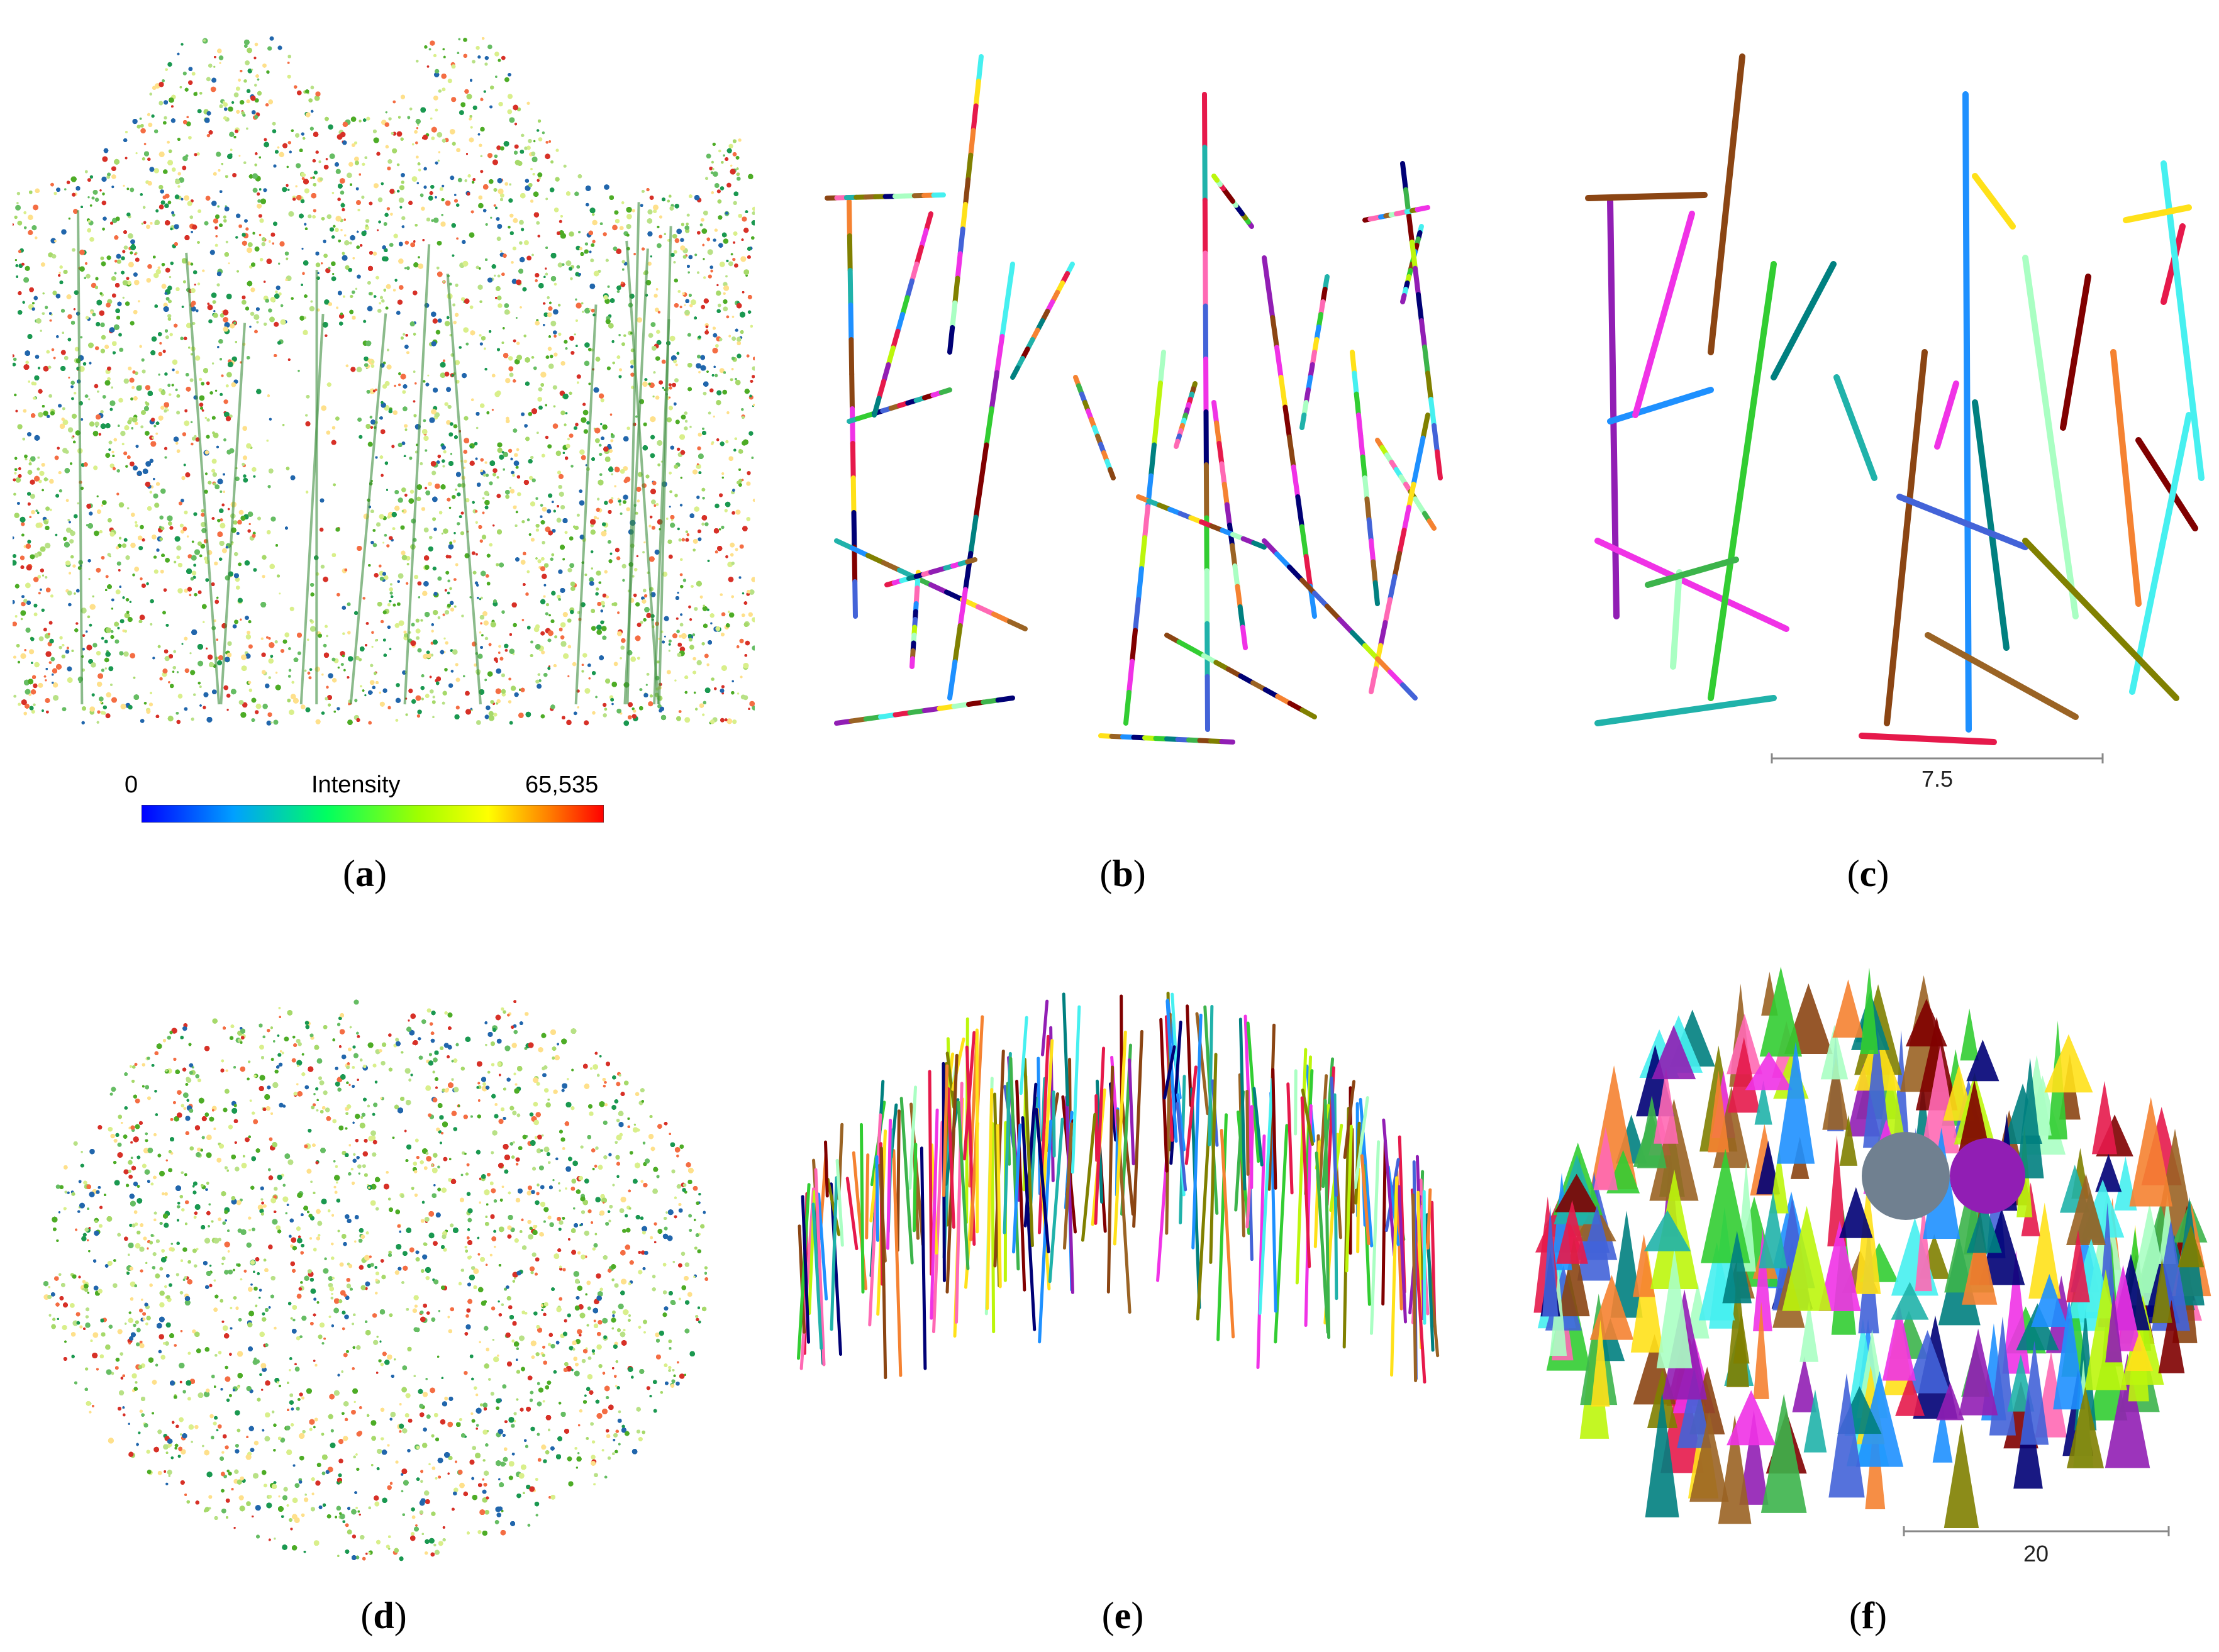 This screenshot has width=2219, height=1652. Describe the element at coordinates (1937, 758) in the screenshot. I see `scalebar-c` at that location.